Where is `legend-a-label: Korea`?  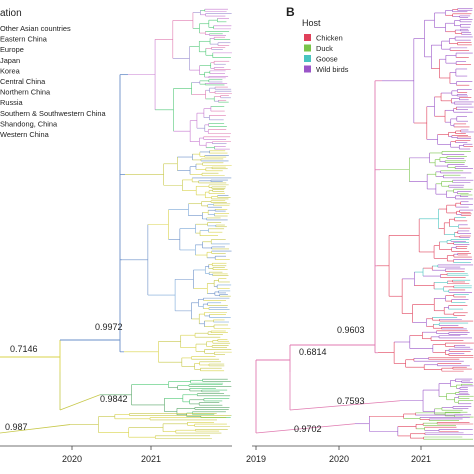
legend-a-label: Korea is located at coordinates (10, 70).